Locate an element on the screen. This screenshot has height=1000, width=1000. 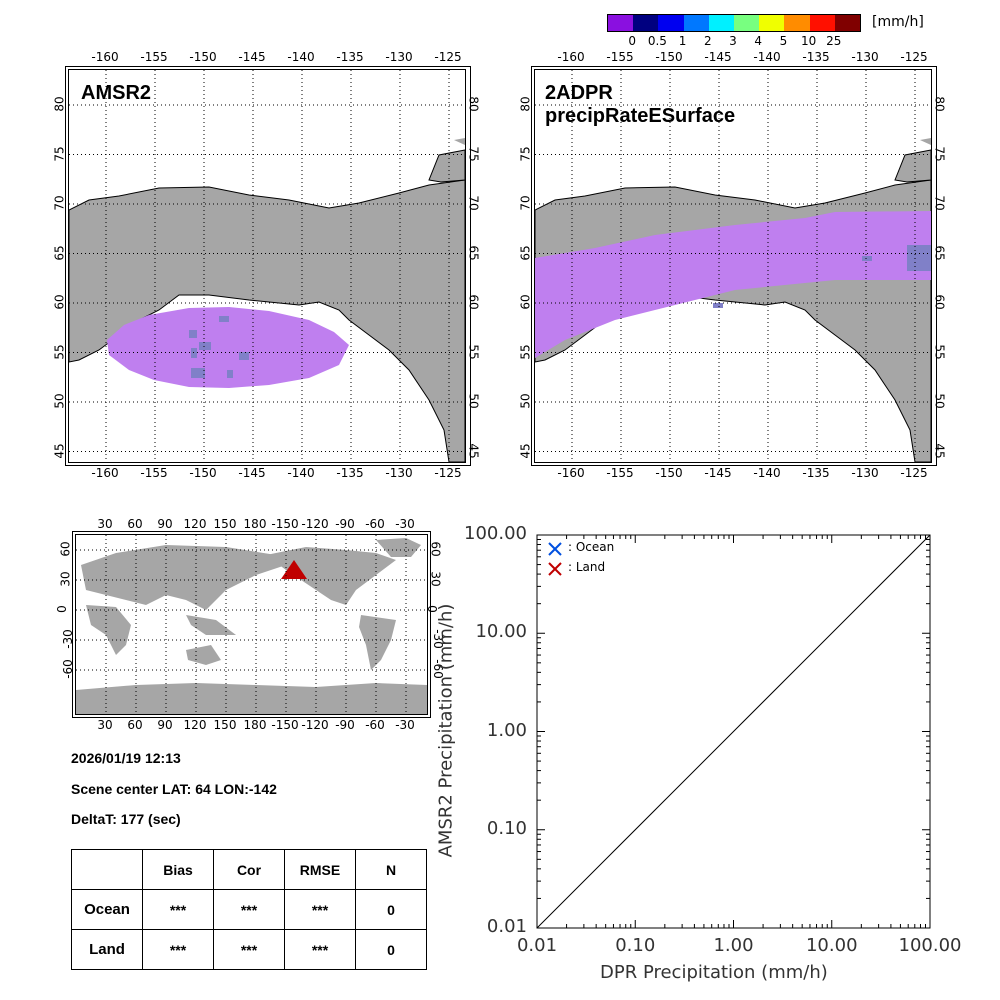
y-tick-label: 1.00 is located at coordinates (506, 730).